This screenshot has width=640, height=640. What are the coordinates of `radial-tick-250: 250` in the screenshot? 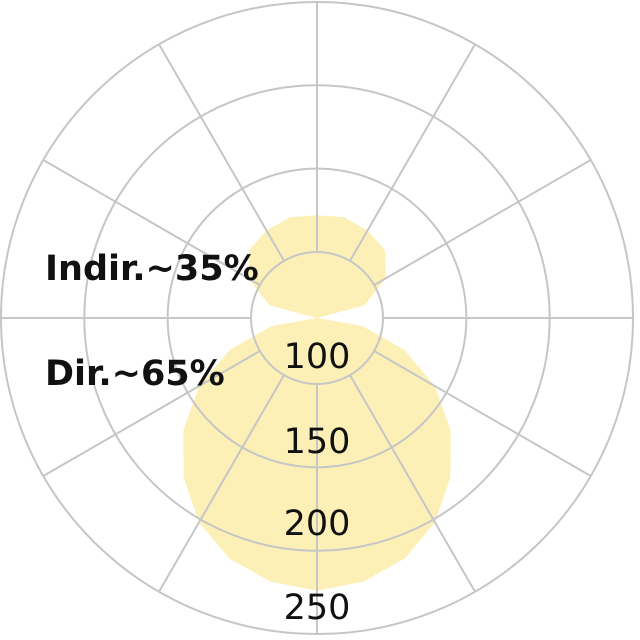 It's located at (317, 608).